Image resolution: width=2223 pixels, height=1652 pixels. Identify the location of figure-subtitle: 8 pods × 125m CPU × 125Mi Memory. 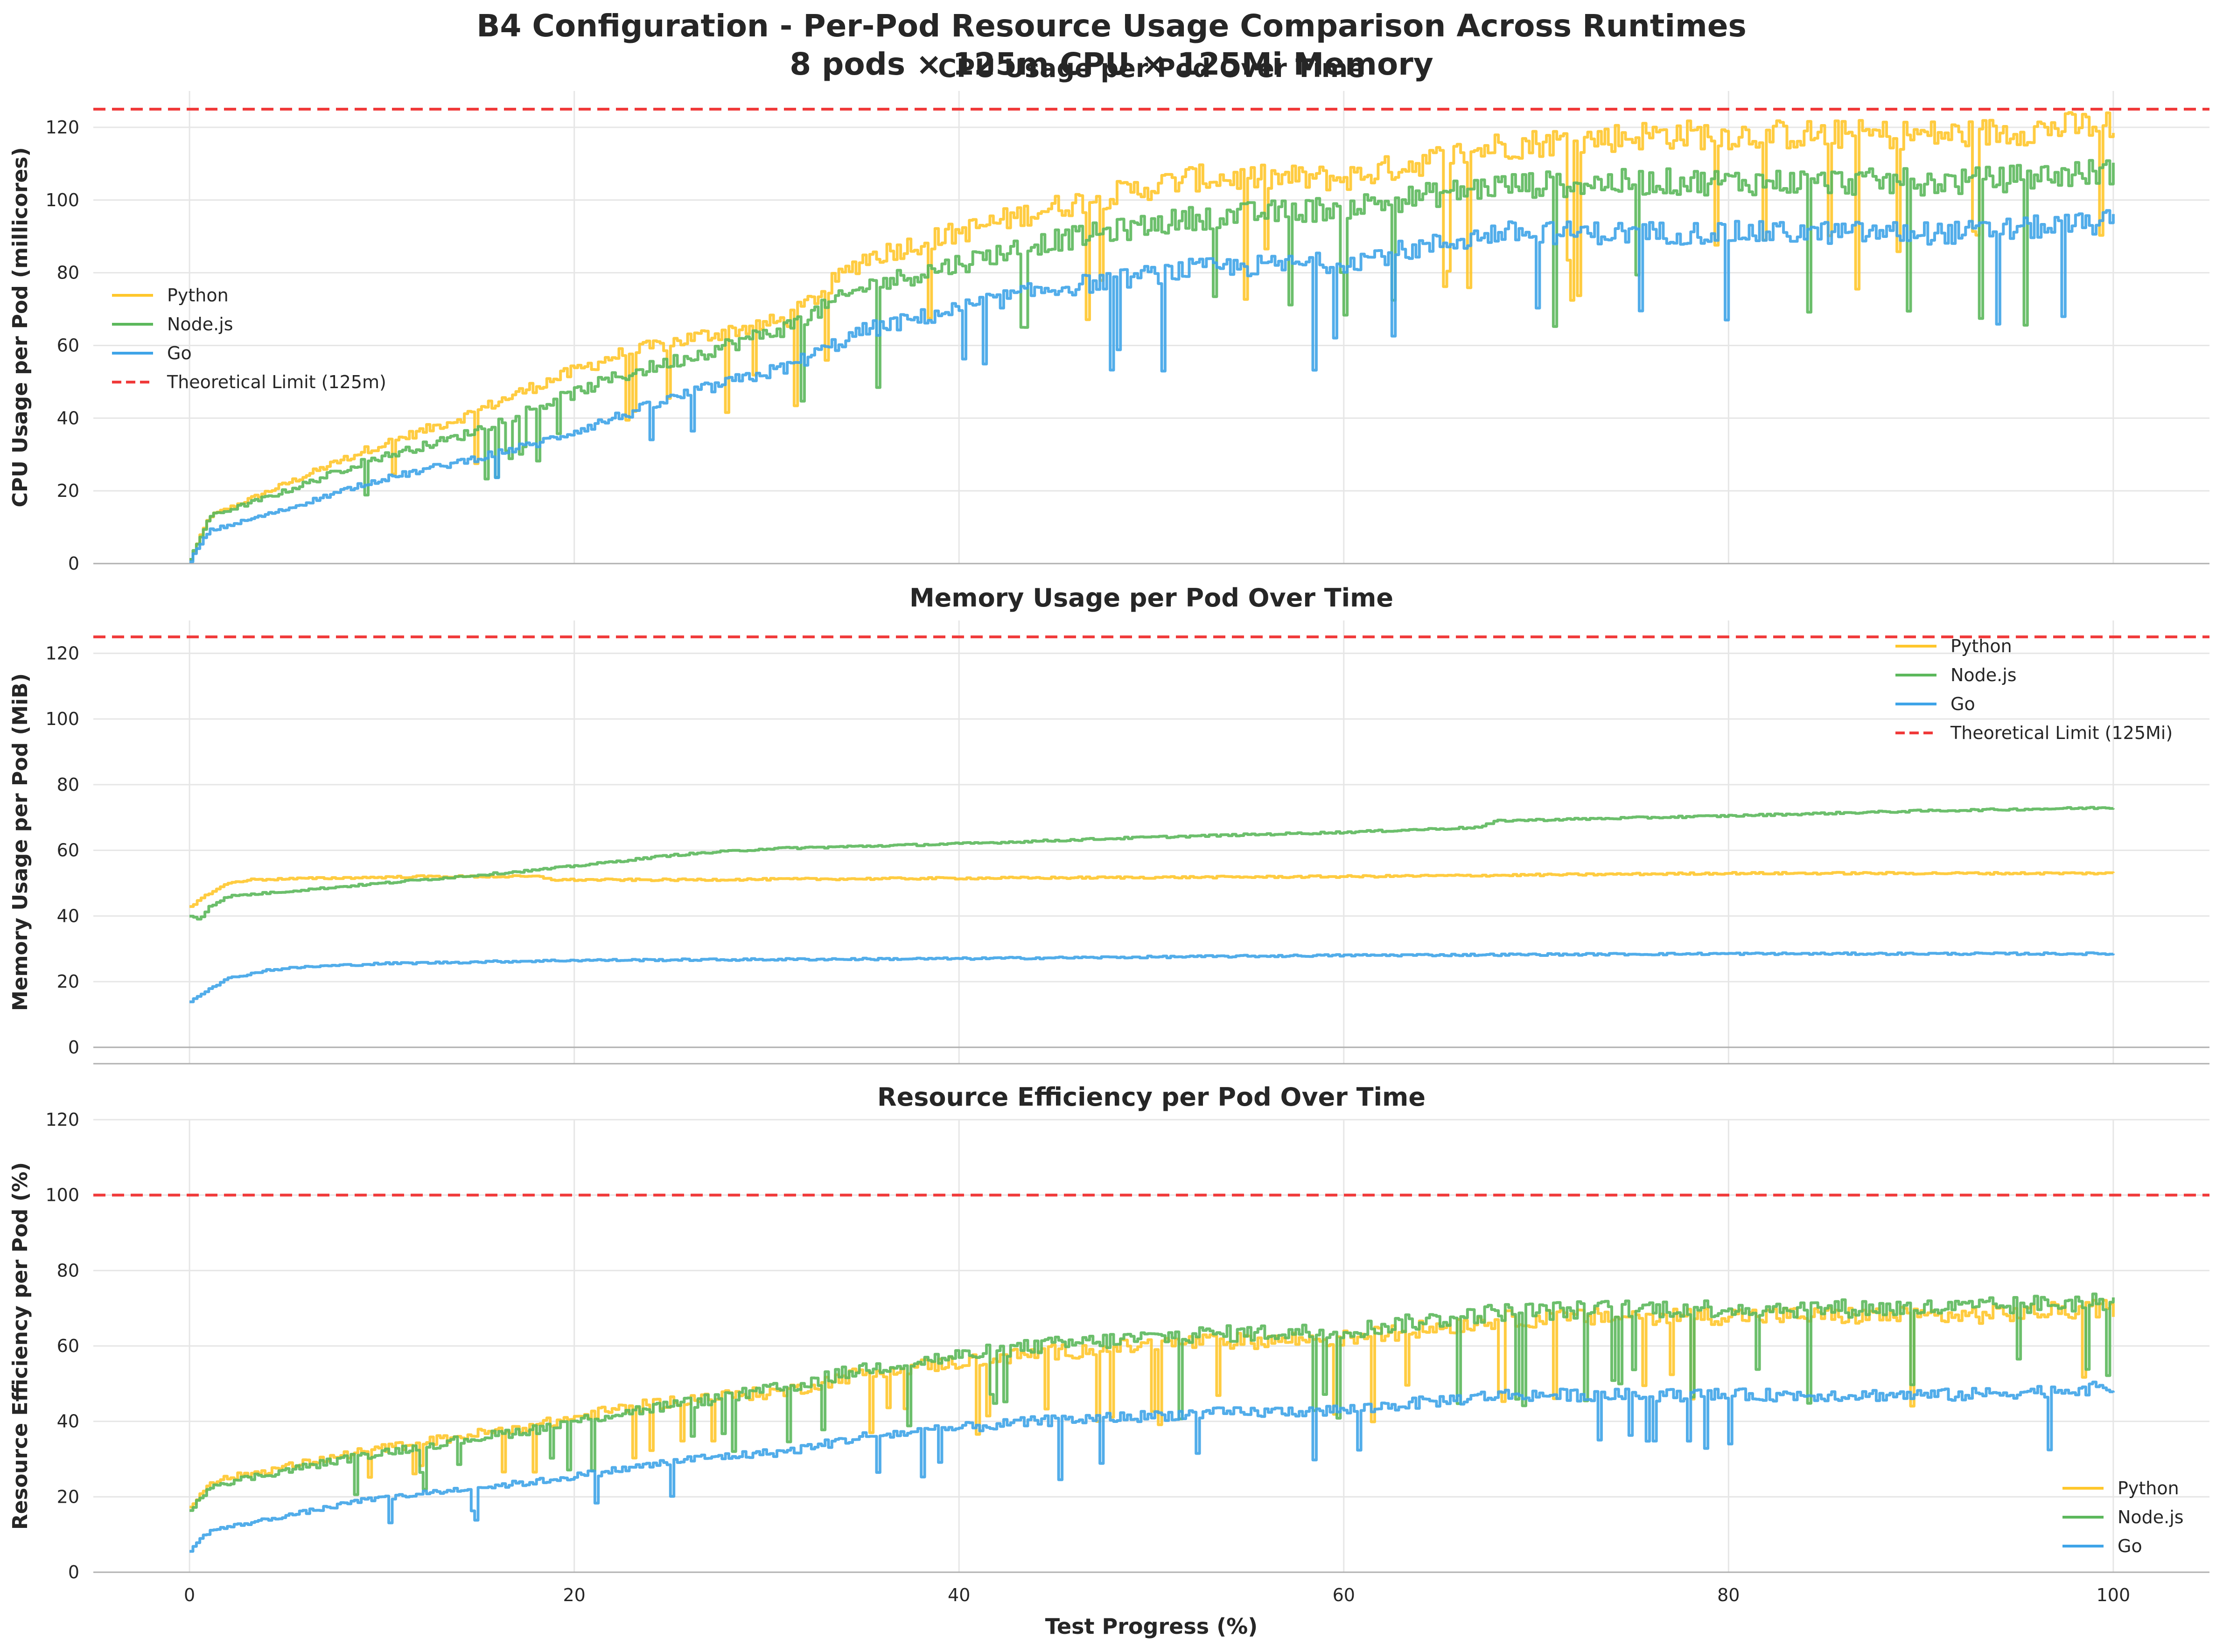
(1111, 64).